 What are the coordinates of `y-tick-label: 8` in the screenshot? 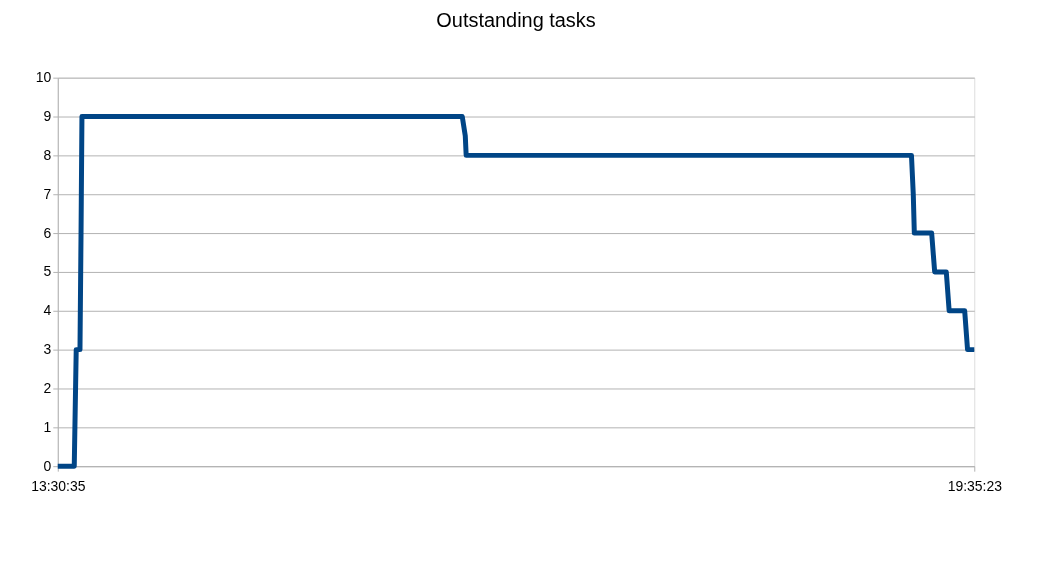 It's located at (47, 154).